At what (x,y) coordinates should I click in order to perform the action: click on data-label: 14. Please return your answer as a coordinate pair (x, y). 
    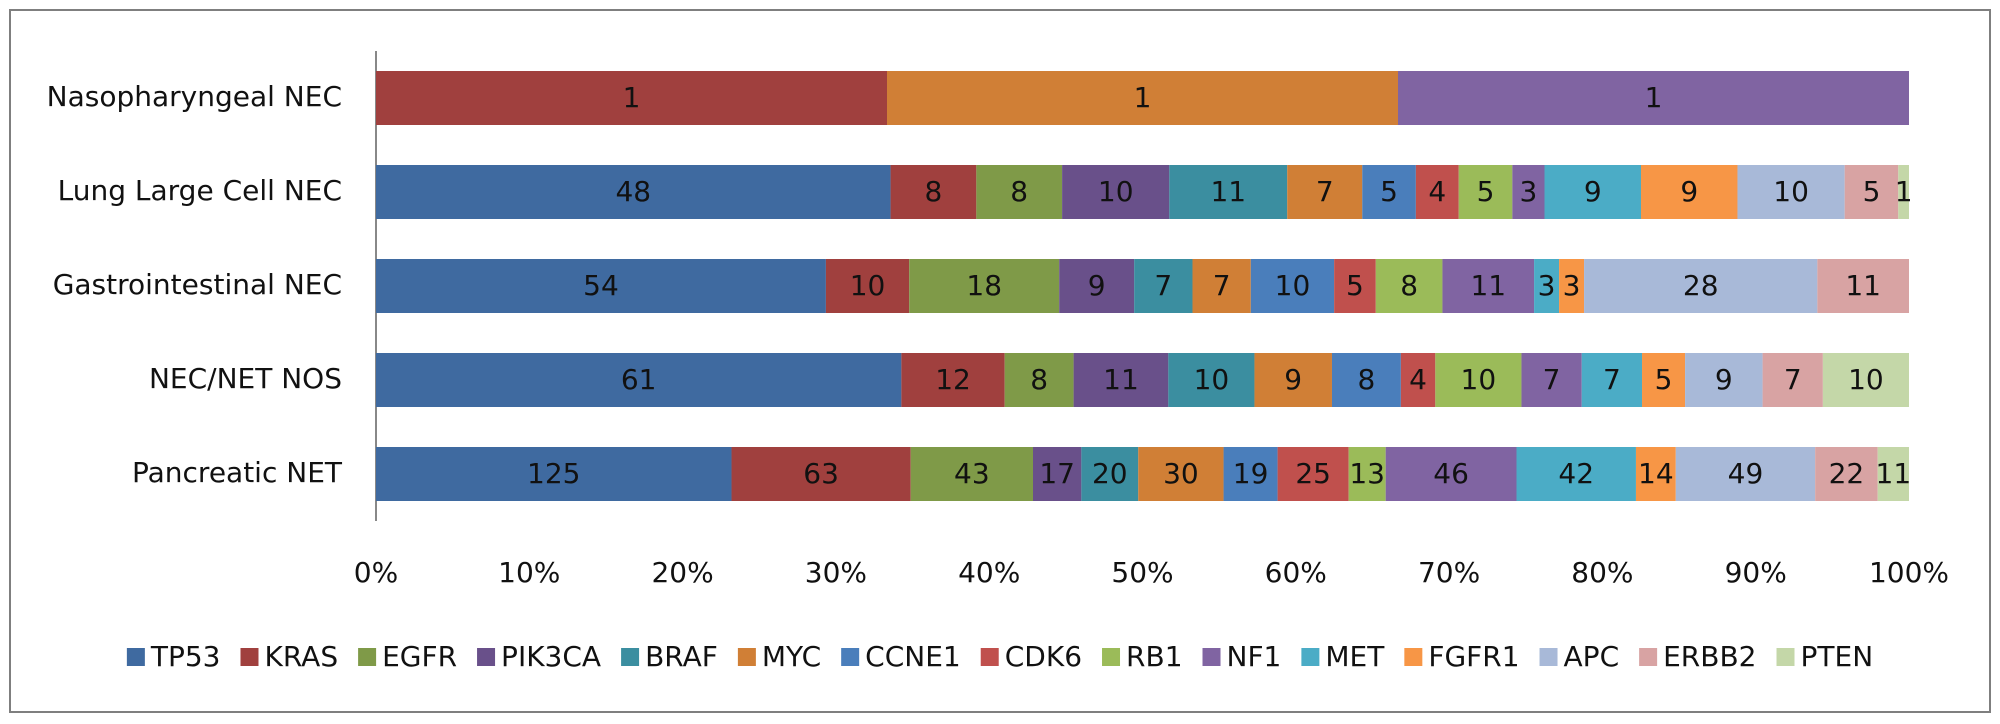
    Looking at the image, I should click on (1656, 473).